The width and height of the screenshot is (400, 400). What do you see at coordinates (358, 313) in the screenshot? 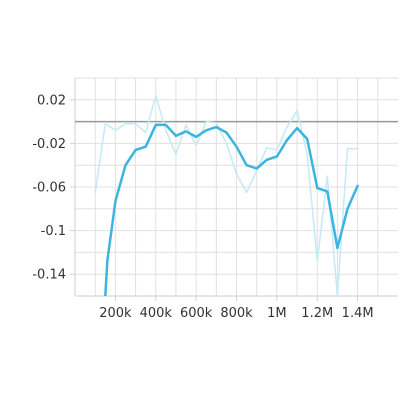
I see `x-tick-label: 1.4M` at bounding box center [358, 313].